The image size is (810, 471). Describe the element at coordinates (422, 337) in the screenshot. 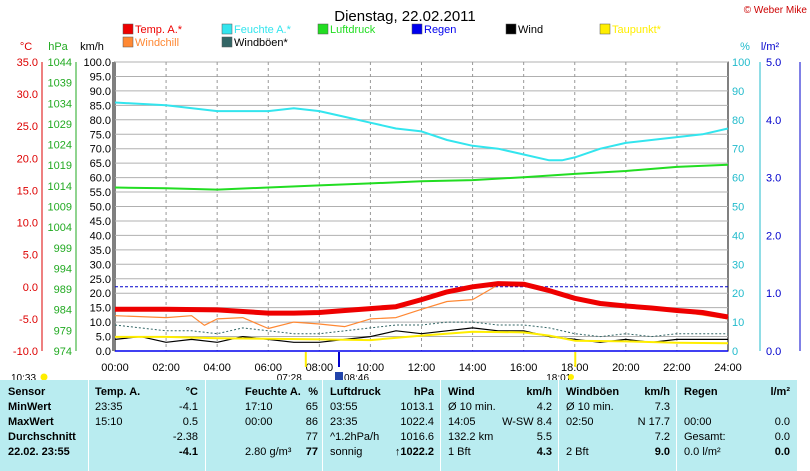

I see `series-line-taupunkt` at that location.